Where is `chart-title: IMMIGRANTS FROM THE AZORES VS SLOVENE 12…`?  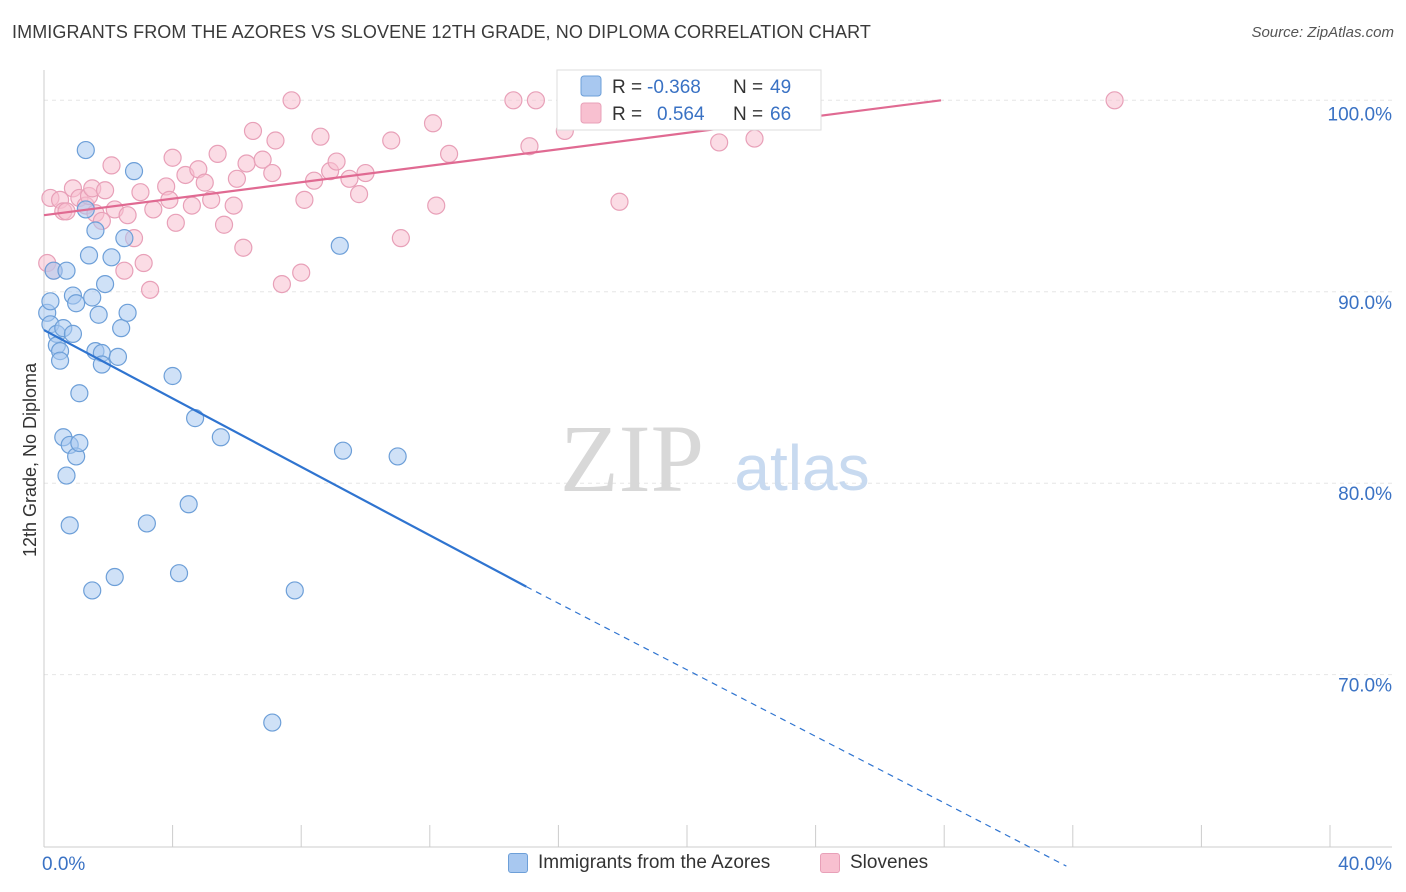
chart-title: IMMIGRANTS FROM THE AZORES VS SLOVENE 12… is located at coordinates (441, 32).